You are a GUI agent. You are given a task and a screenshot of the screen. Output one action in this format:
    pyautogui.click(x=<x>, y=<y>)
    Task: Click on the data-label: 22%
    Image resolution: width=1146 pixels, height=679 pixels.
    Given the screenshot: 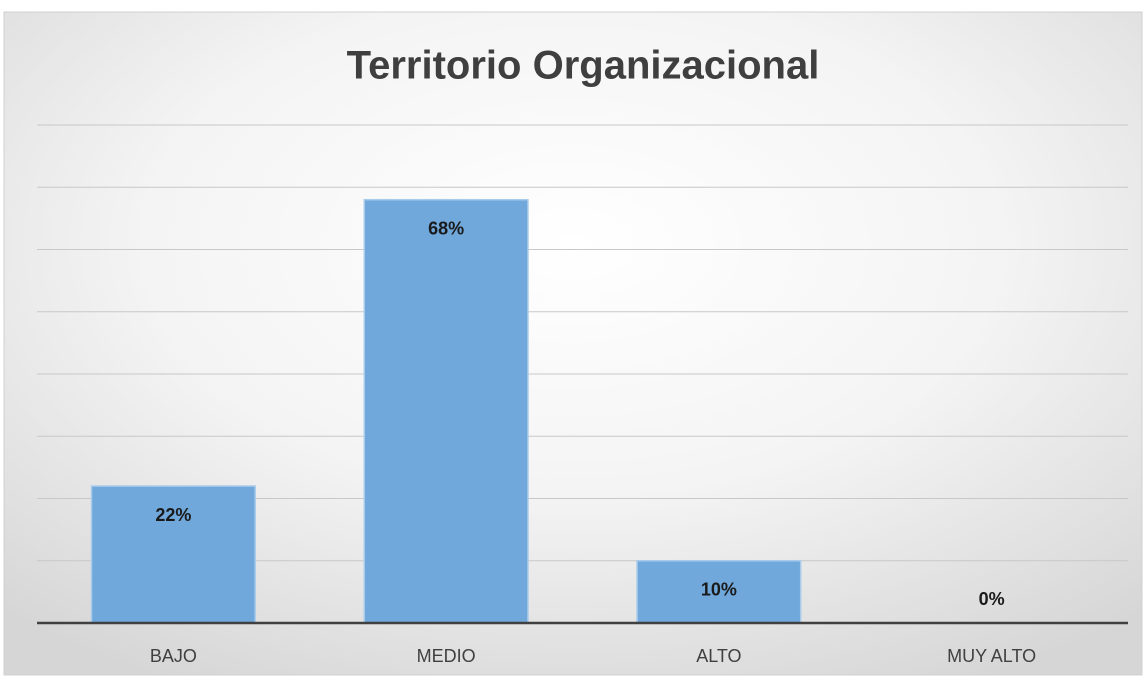 What is the action you would take?
    pyautogui.click(x=173, y=515)
    